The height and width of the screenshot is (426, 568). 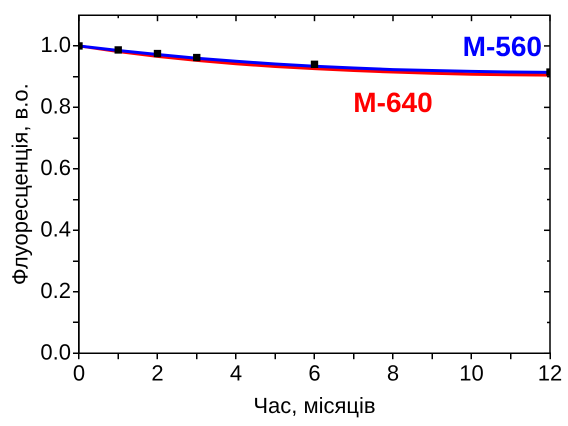 What do you see at coordinates (55, 229) in the screenshot?
I see `y-tick-label: 0.4` at bounding box center [55, 229].